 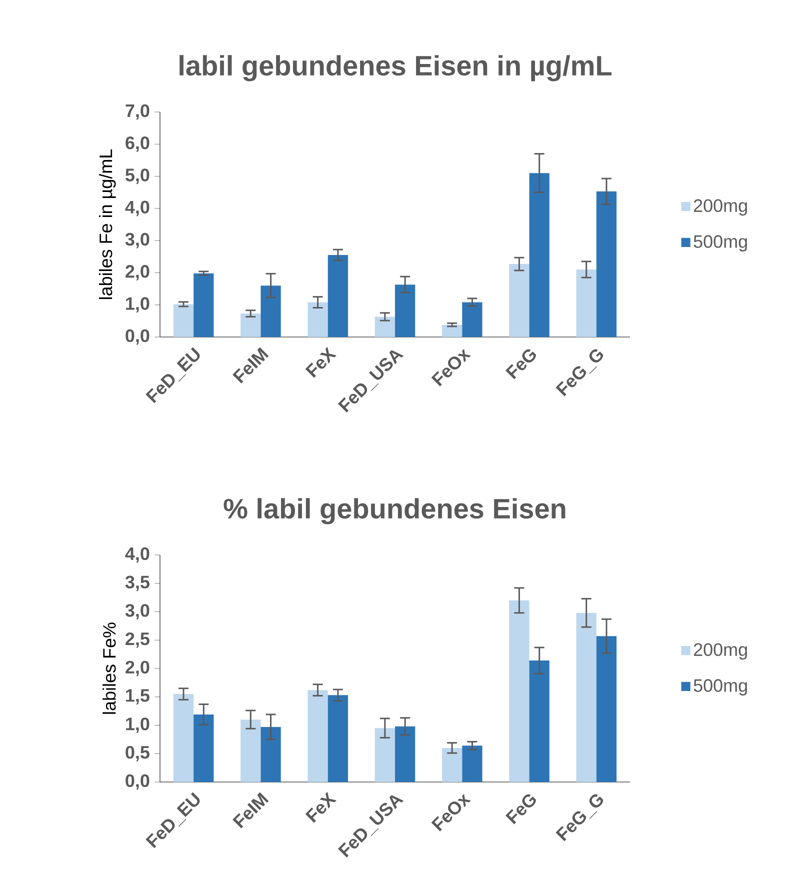 I want to click on y-tick-label: 6,0, so click(x=138, y=144).